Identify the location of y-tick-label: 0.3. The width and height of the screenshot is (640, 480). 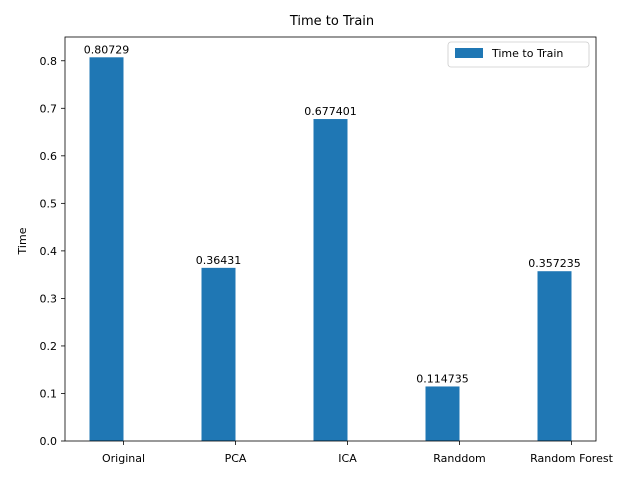
(49, 298).